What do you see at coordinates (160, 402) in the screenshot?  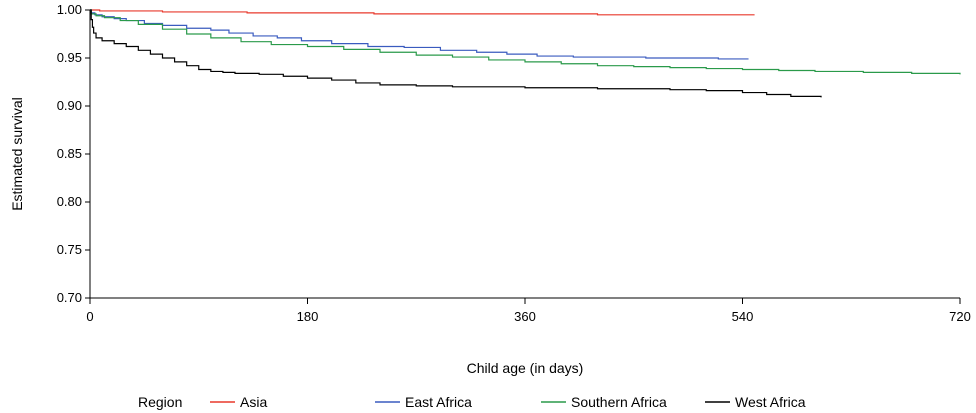 I see `legend-title: Region` at bounding box center [160, 402].